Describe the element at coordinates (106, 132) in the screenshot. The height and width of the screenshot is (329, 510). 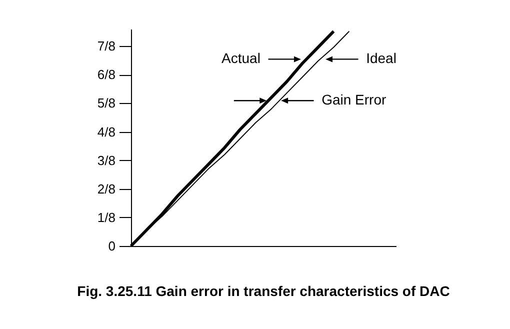
I see `y-tick-label: 4/8` at that location.